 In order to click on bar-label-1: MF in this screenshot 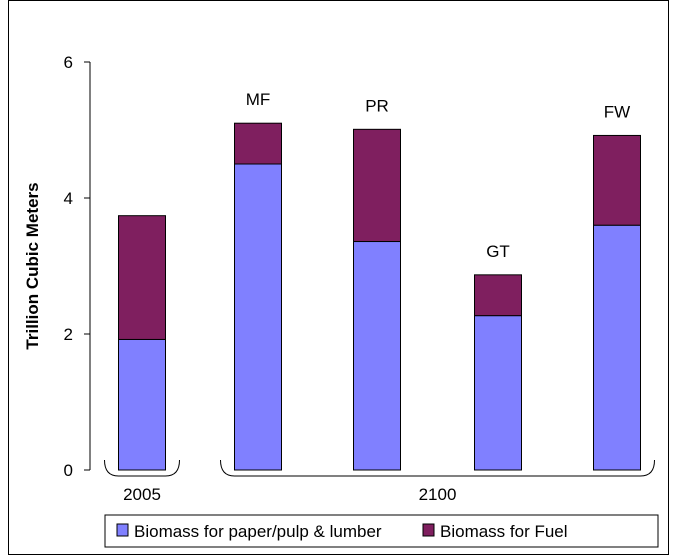, I will do `click(258, 99)`.